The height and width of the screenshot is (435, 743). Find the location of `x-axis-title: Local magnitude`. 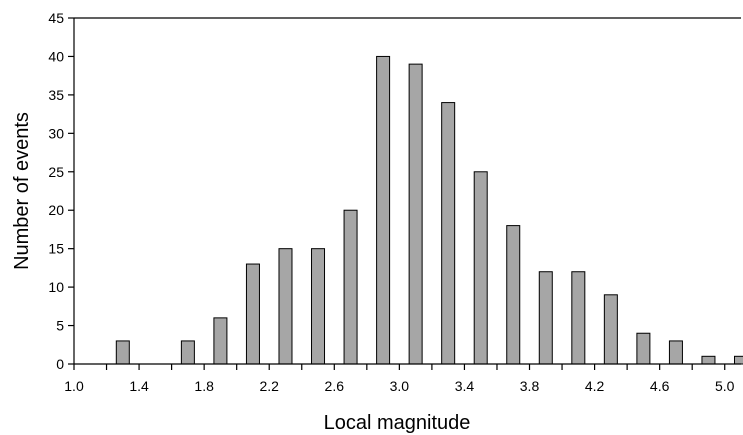

x-axis-title: Local magnitude is located at coordinates (397, 423).